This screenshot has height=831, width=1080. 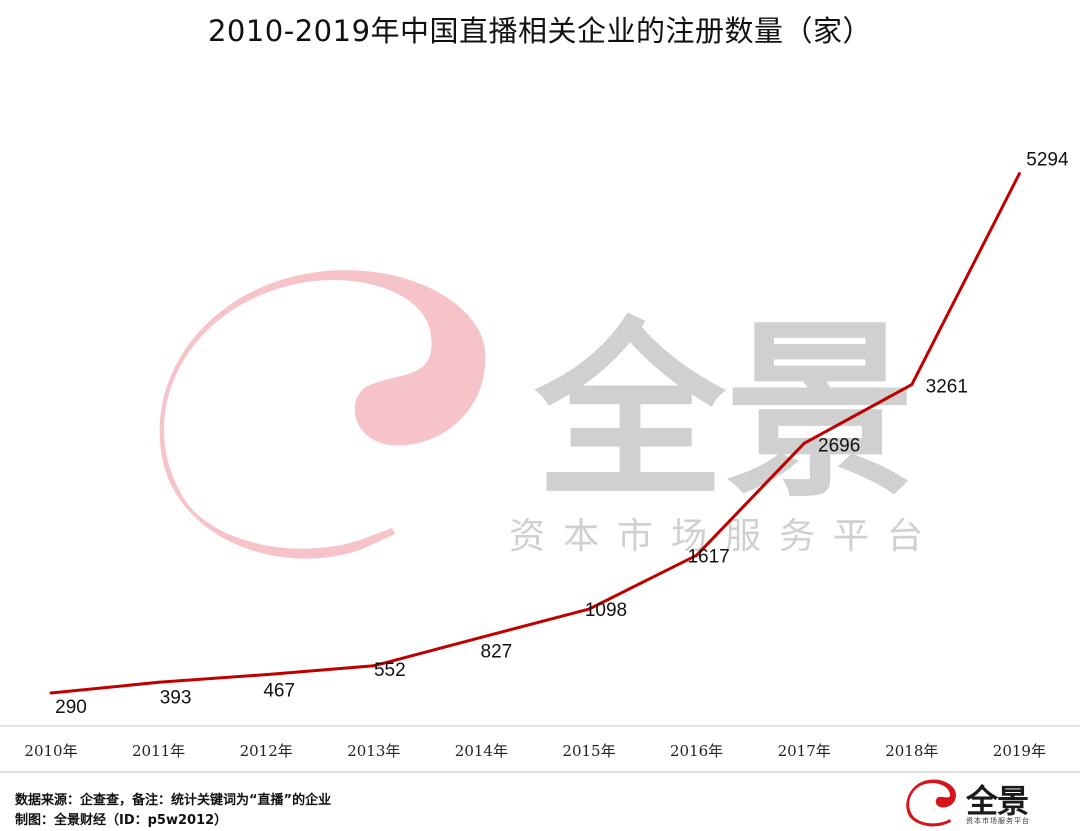 I want to click on watermark-brand: 全景, so click(x=724, y=412).